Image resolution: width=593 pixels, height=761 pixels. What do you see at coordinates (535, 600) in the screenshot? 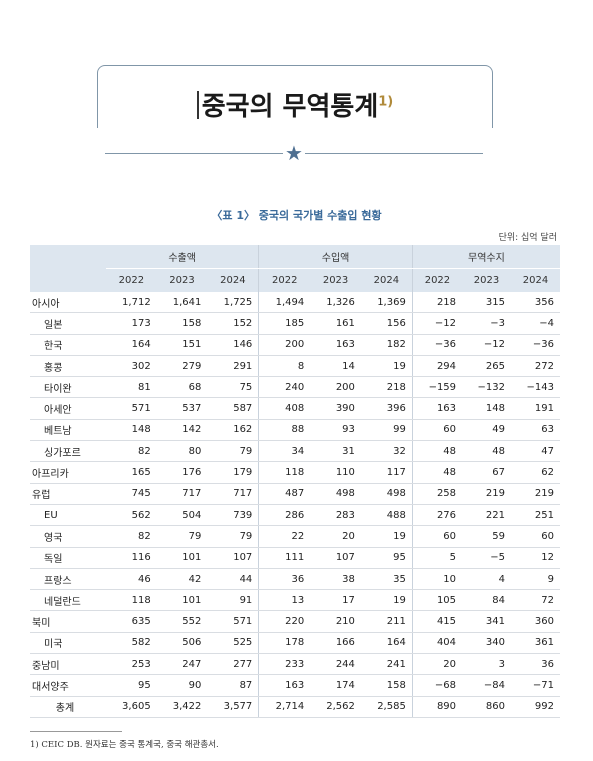
I see `cell-value: 72` at bounding box center [535, 600].